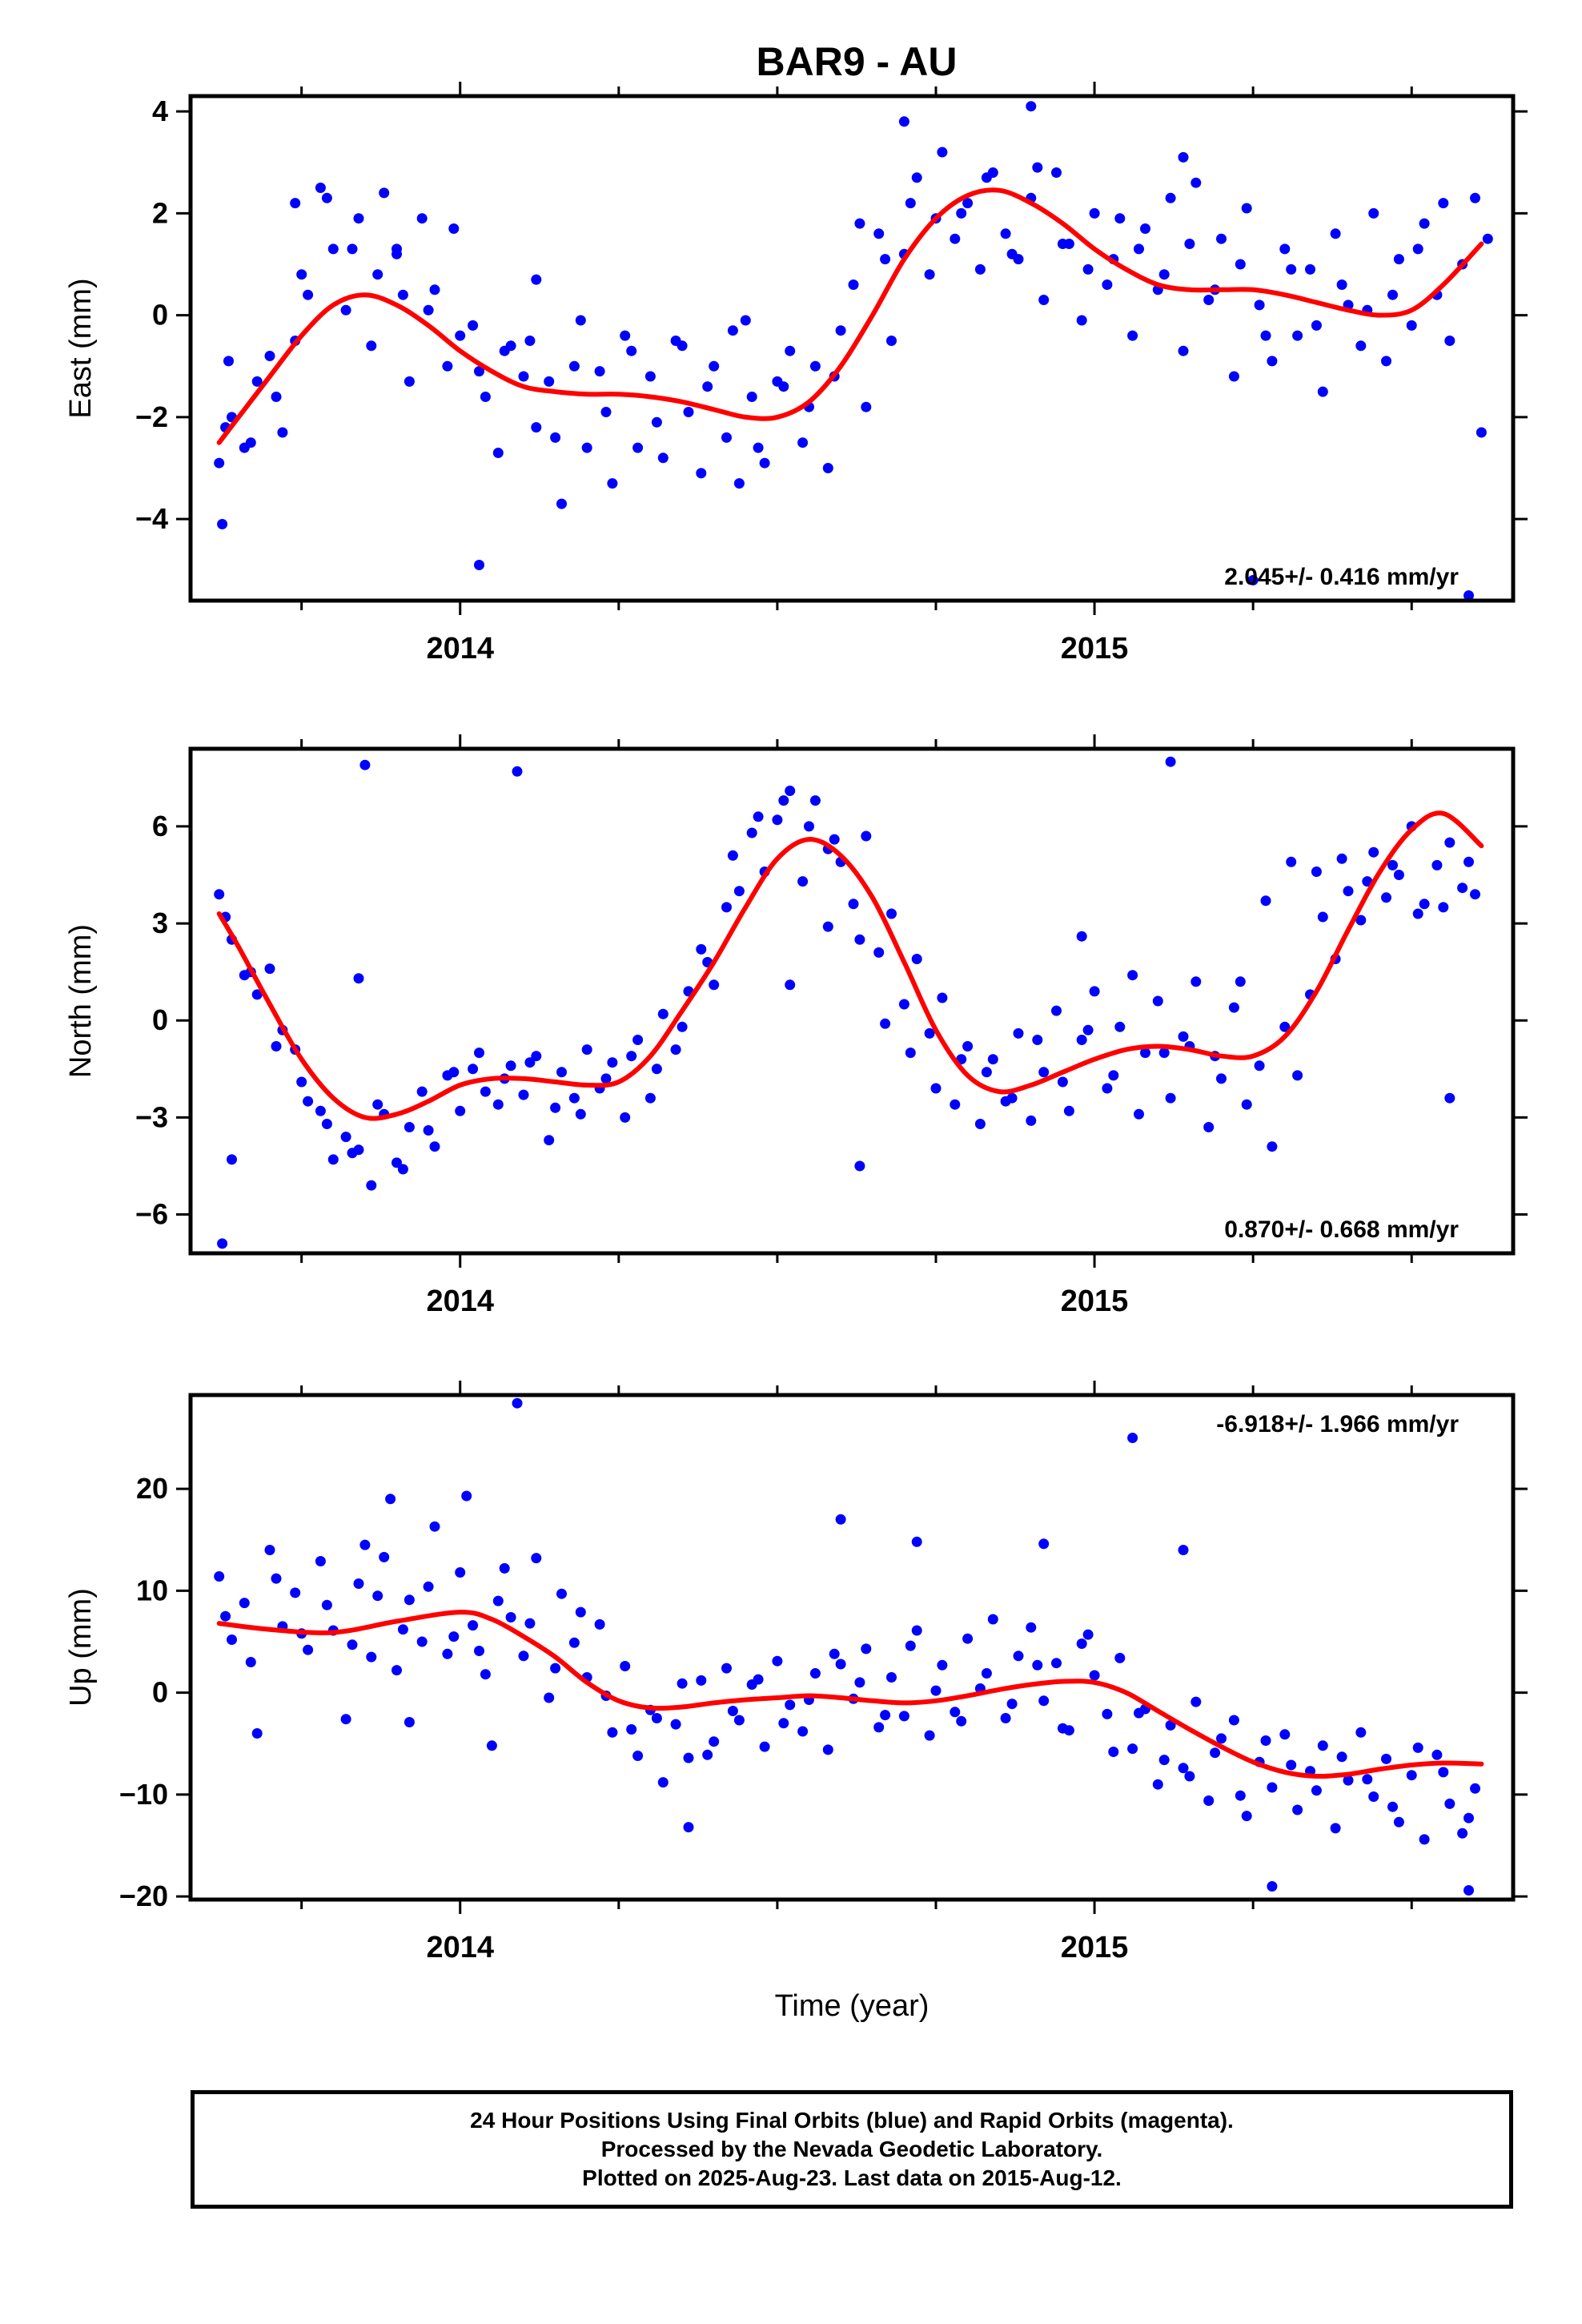 The width and height of the screenshot is (1582, 2324). What do you see at coordinates (1341, 1229) in the screenshot?
I see `north-rate-label: 0.870+/- 0.668 mm/yr` at bounding box center [1341, 1229].